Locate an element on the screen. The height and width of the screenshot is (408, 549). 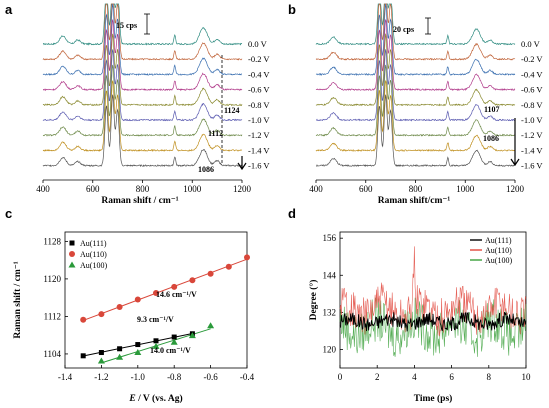
legend-marker-triangle is located at coordinates (72, 264).